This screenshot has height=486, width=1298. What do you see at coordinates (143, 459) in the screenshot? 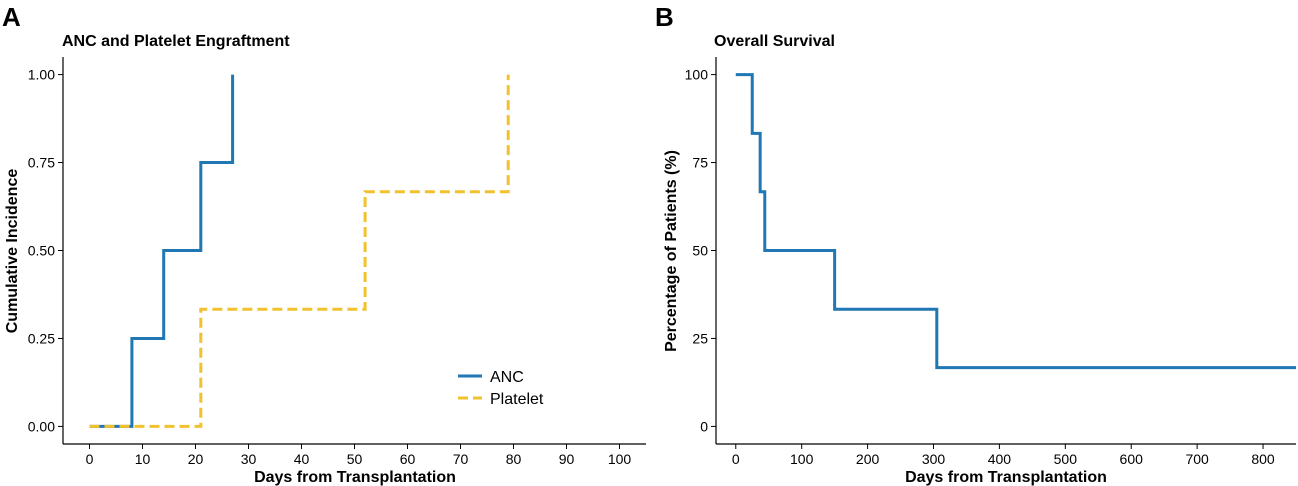
I see `x-tick-label: 10` at bounding box center [143, 459].